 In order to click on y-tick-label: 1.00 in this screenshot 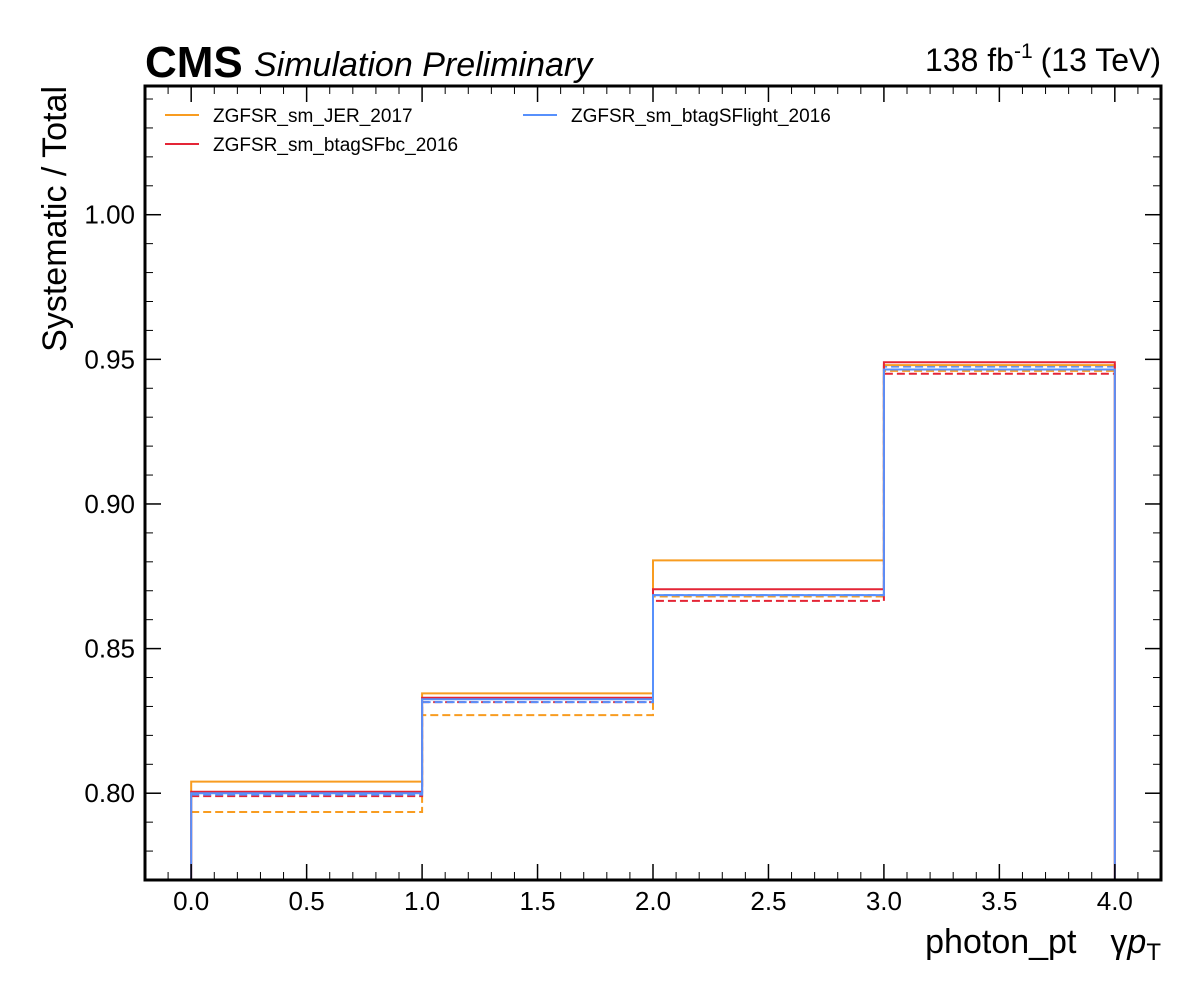, I will do `click(109, 215)`.